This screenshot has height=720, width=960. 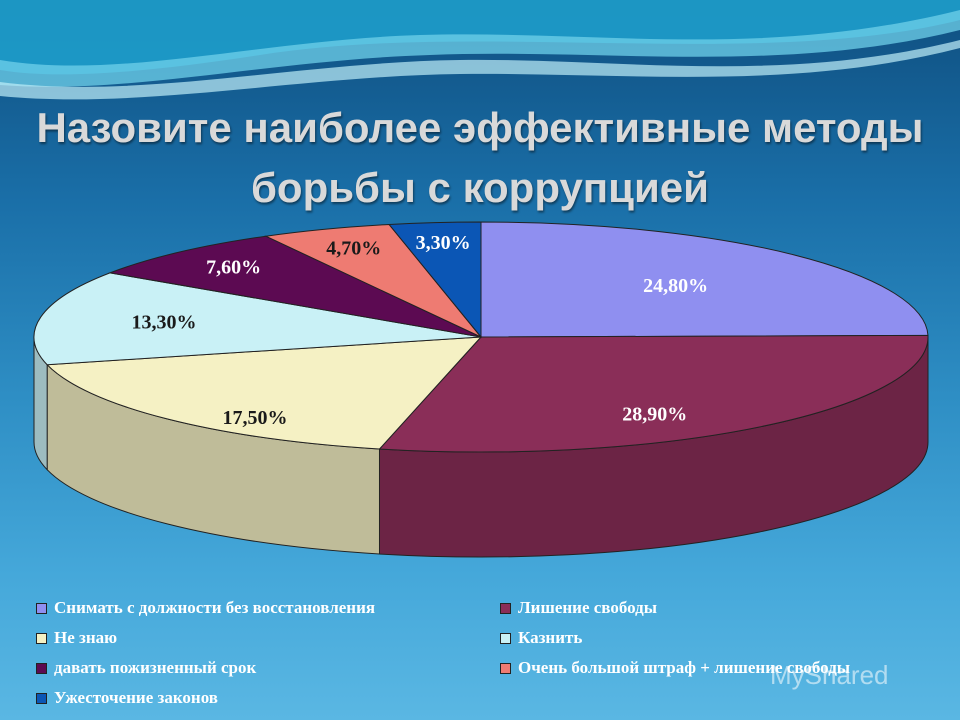 I want to click on legend-label-6: Очень большой штраф + лишение свободы, so click(x=684, y=667).